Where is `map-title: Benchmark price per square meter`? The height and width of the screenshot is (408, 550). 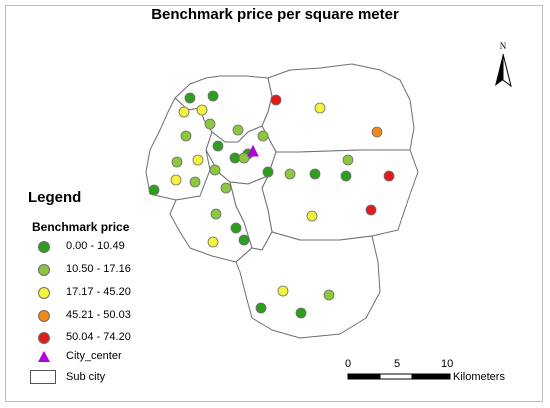
map-title: Benchmark price per square meter is located at coordinates (275, 14).